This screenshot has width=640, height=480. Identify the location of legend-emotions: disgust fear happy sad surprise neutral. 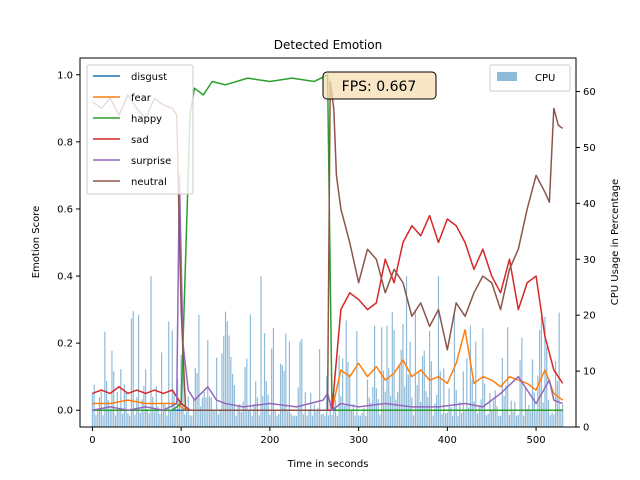
(140, 129).